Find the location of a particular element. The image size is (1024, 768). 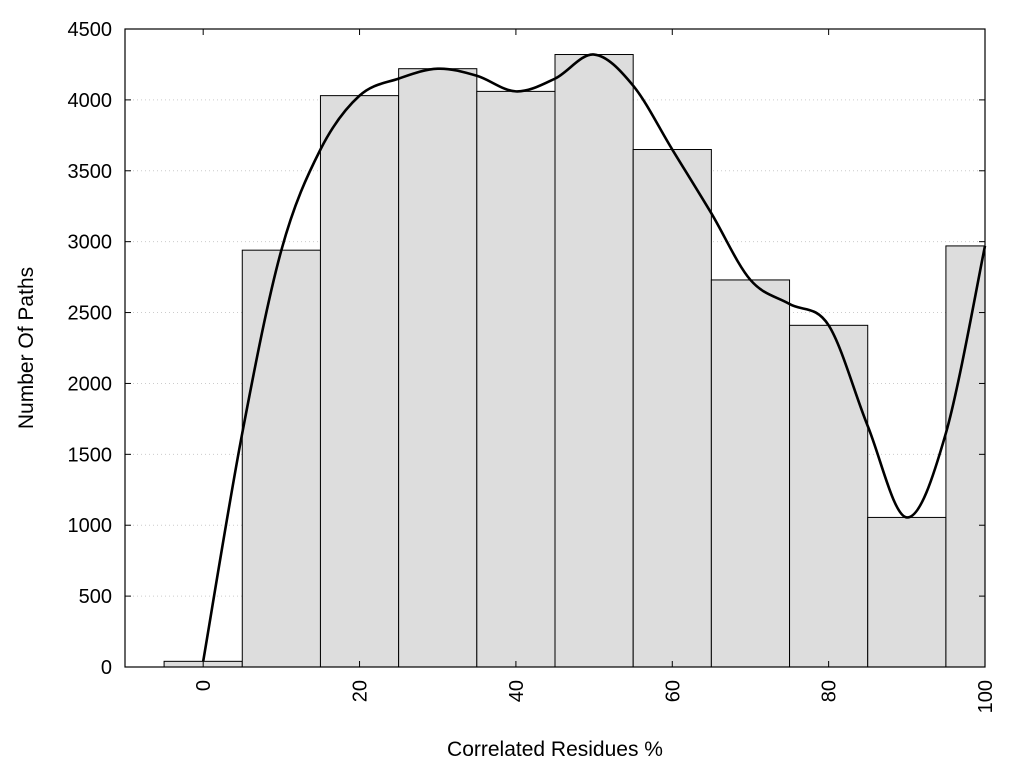

x-tick-label: 40 is located at coordinates (517, 691).